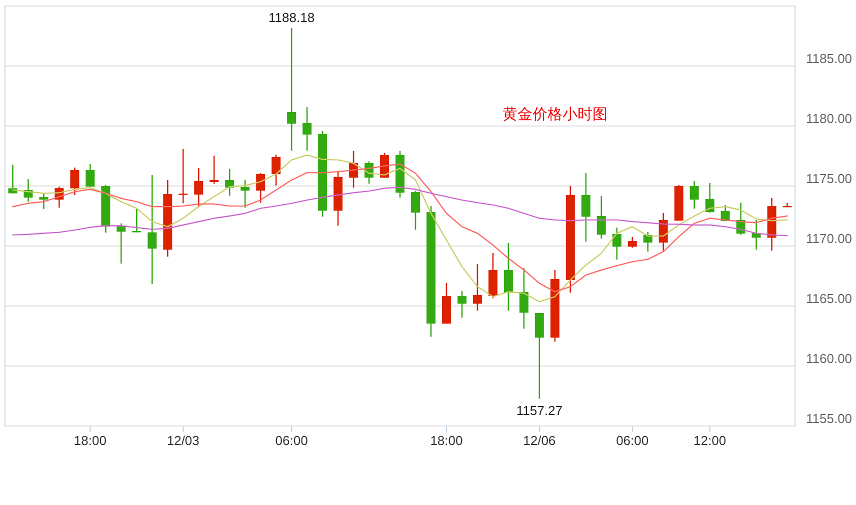 Image resolution: width=856 pixels, height=505 pixels. Describe the element at coordinates (539, 440) in the screenshot. I see `x-tick-label: 12/06` at that location.